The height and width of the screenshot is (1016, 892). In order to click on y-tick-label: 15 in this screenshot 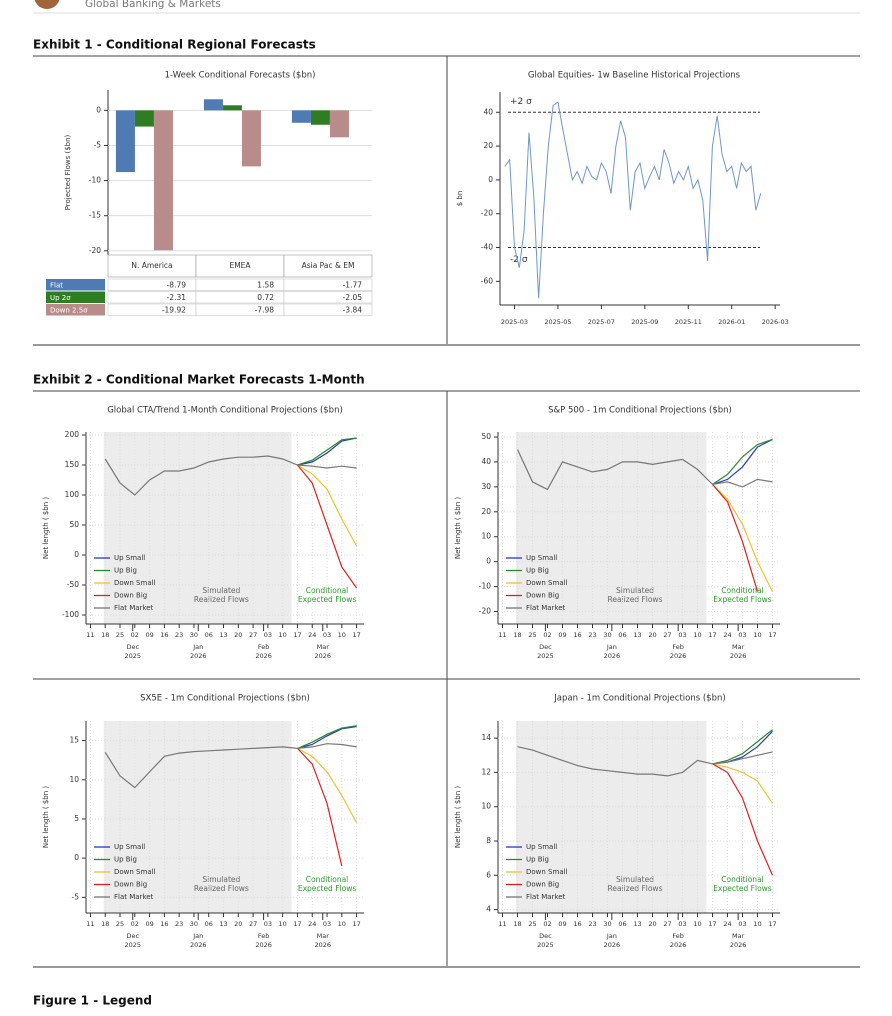, I will do `click(74, 740)`.